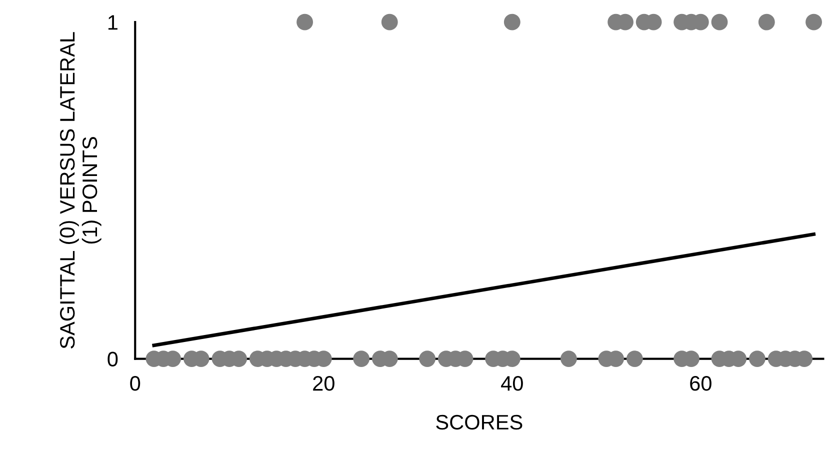  I want to click on x-tick-label: 0, so click(135, 383).